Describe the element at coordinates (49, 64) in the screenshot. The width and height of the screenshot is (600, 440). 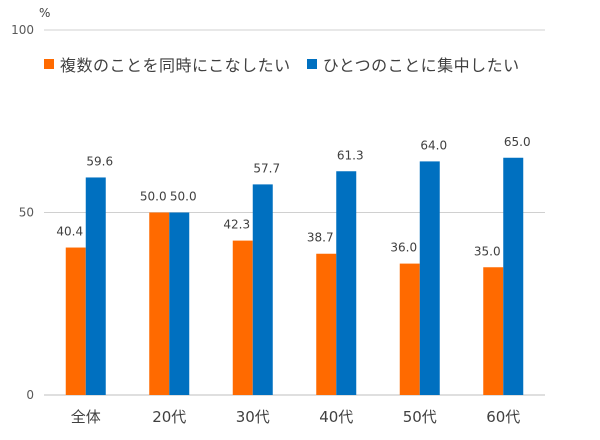
I see `legend-swatch-orange` at that location.